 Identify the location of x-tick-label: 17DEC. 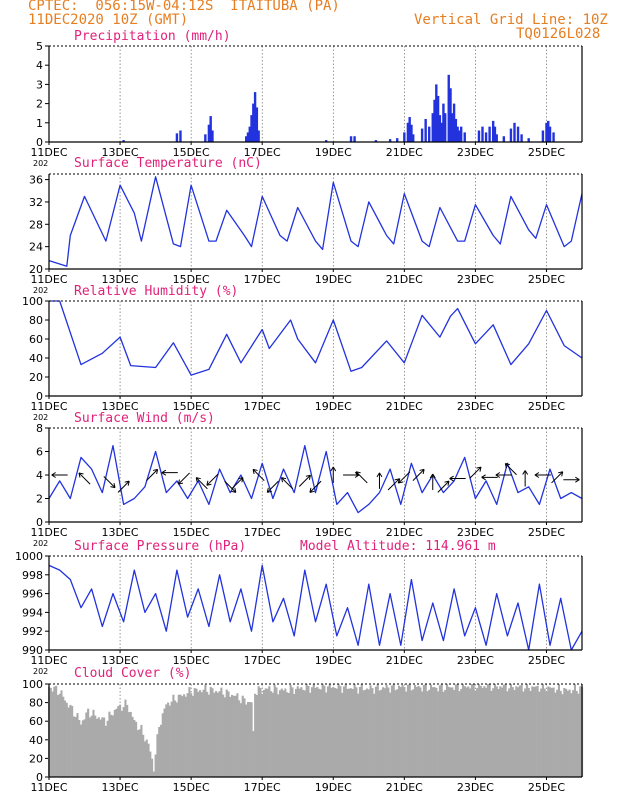
(262, 279).